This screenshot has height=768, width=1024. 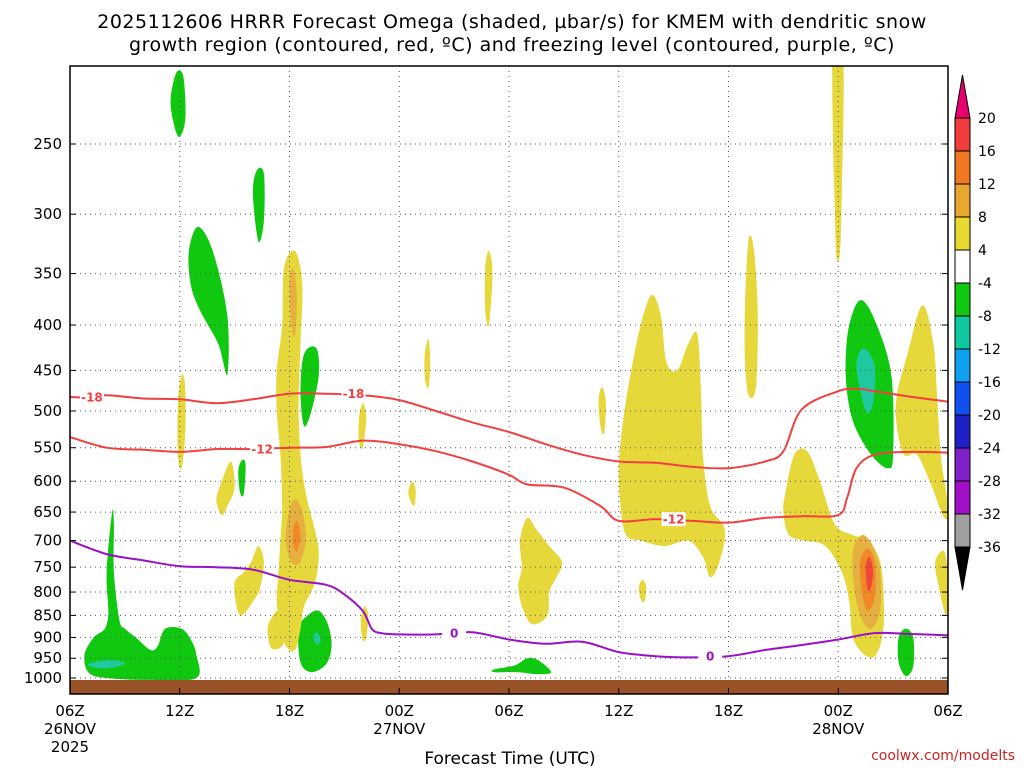 I want to click on colorbar-tick-label: -36, so click(x=989, y=548).